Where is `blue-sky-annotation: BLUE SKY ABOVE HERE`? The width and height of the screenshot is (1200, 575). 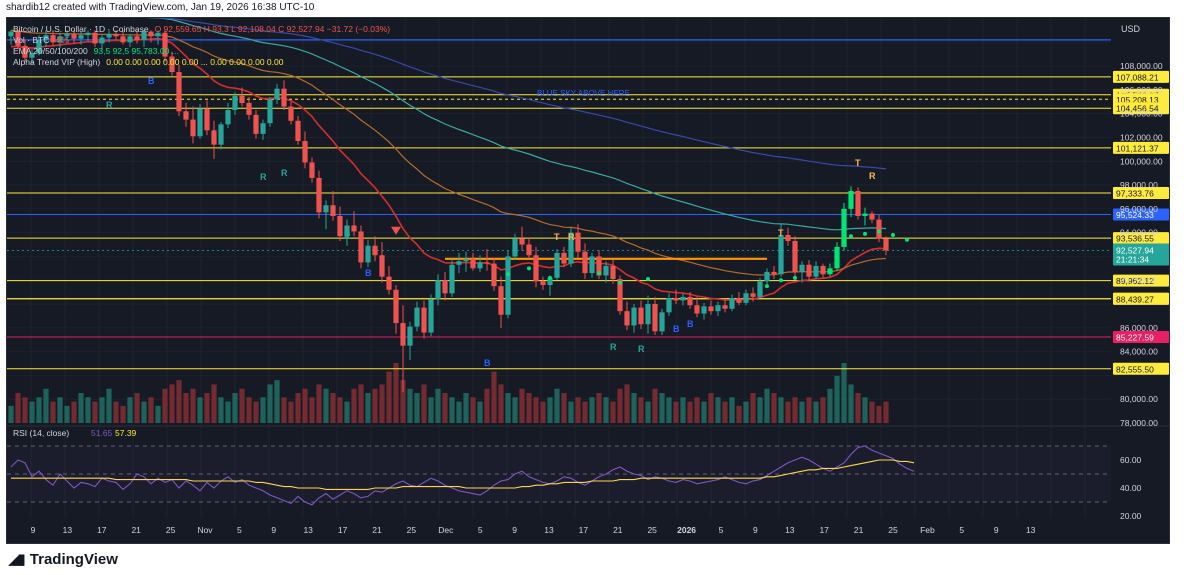 blue-sky-annotation: BLUE SKY ABOVE HERE is located at coordinates (583, 93).